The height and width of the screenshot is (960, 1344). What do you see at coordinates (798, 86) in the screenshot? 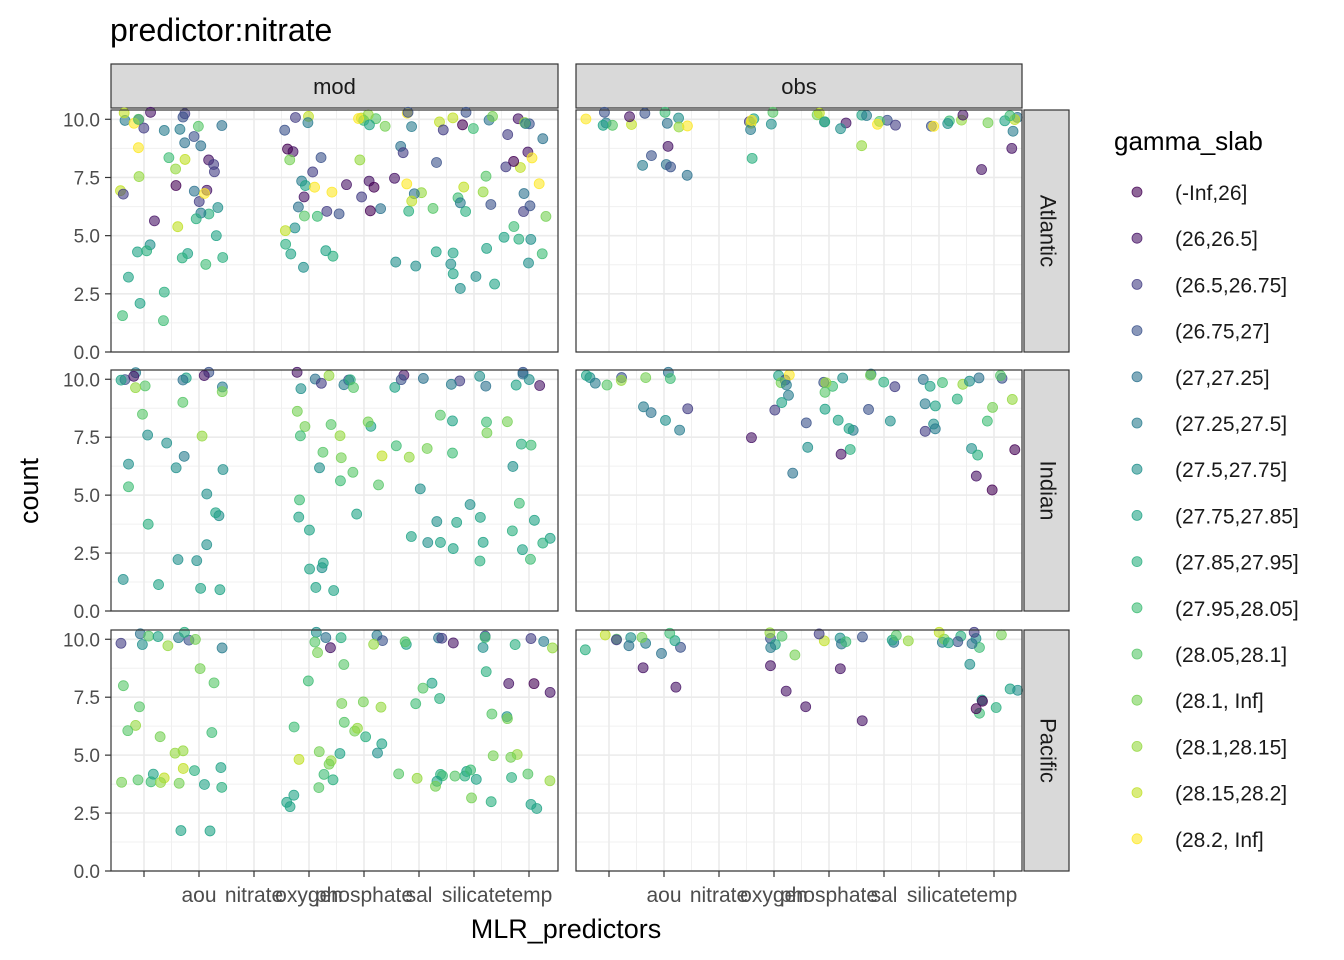
I see `facet-strip-label-obs: obs` at bounding box center [798, 86].